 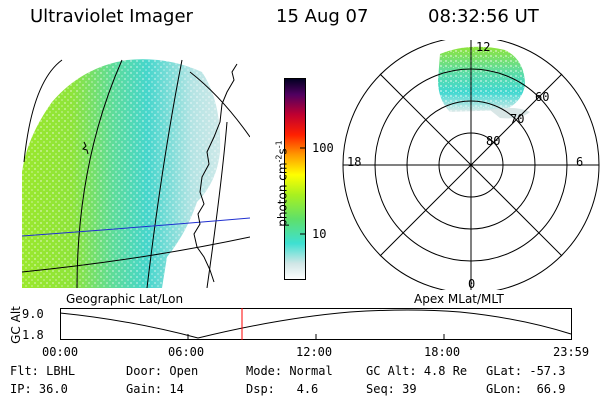 I want to click on alt-xtick-0600: 06:00, so click(x=186, y=352).